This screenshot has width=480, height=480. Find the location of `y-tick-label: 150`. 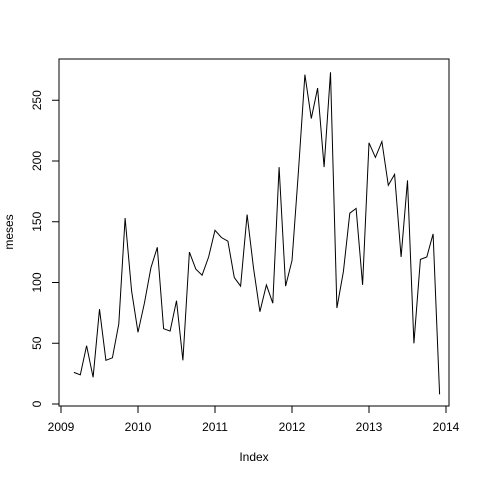

y-tick-label: 150 is located at coordinates (37, 221).